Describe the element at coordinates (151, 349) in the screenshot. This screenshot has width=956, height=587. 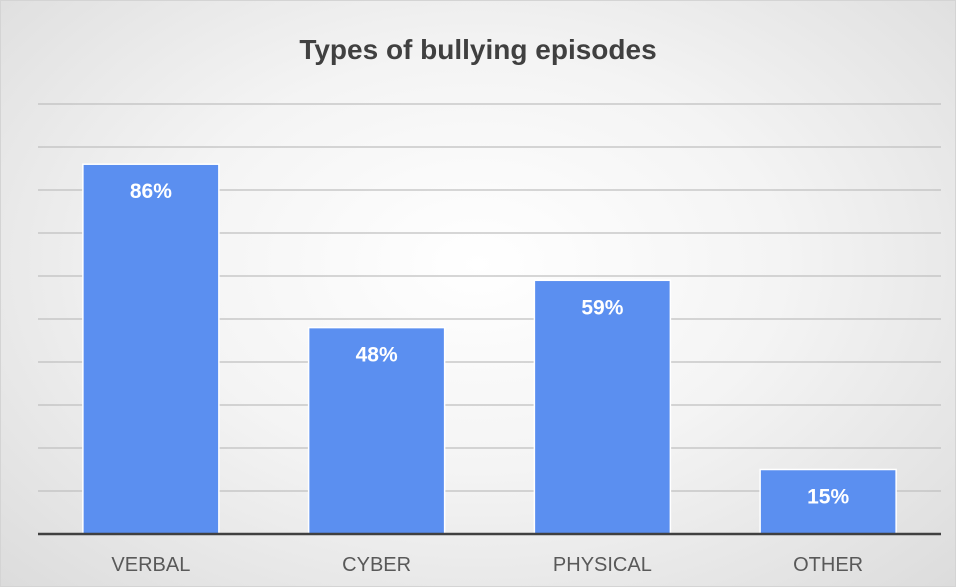
I see `bar-verbal` at that location.